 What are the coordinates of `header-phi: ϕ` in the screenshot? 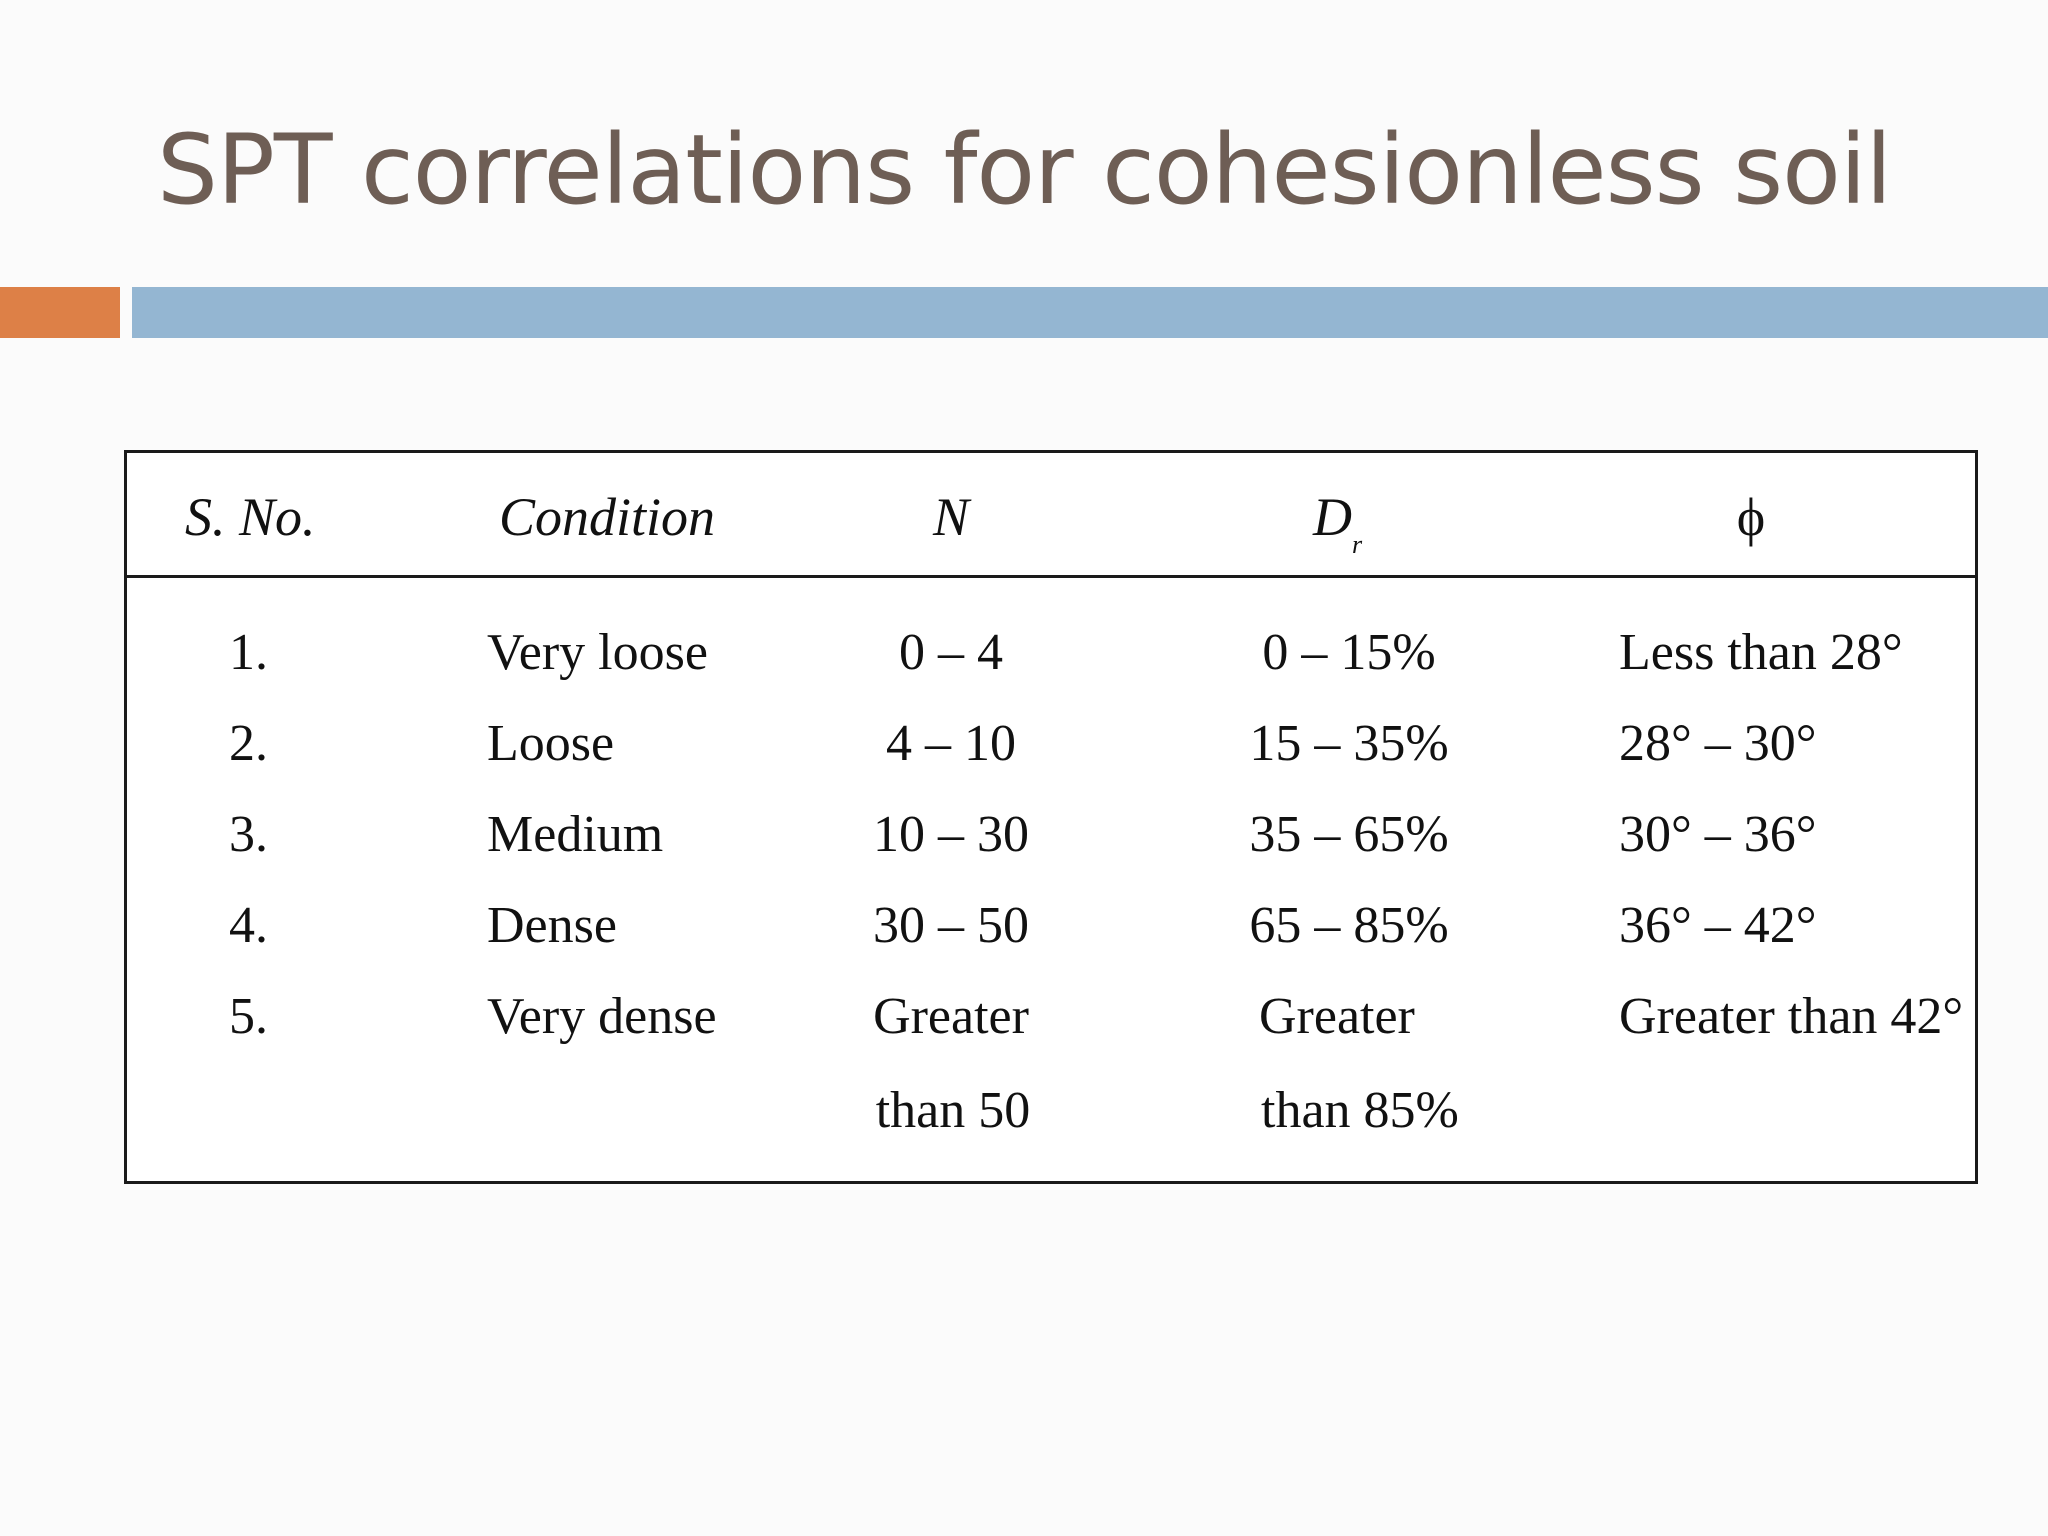 It's located at (1751, 517).